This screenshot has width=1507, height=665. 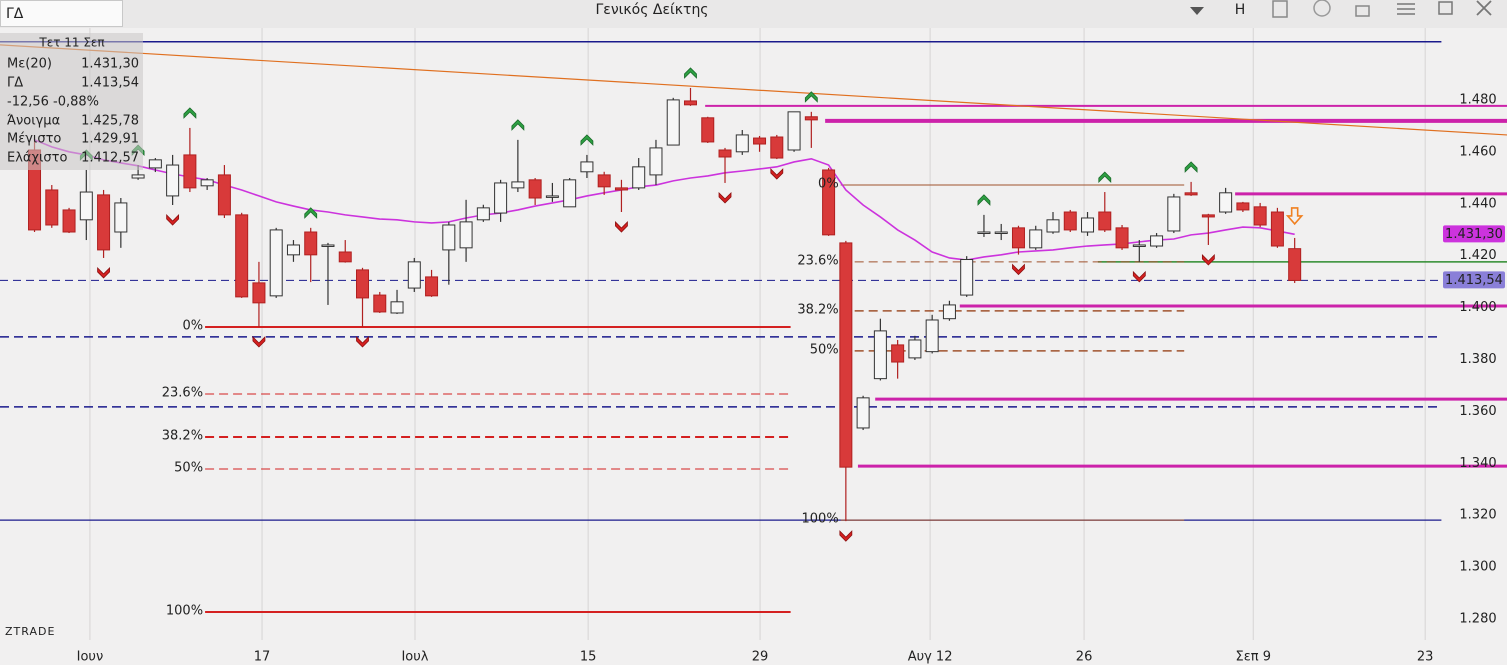 What do you see at coordinates (824, 349) in the screenshot?
I see `fib-label: 50%` at bounding box center [824, 349].